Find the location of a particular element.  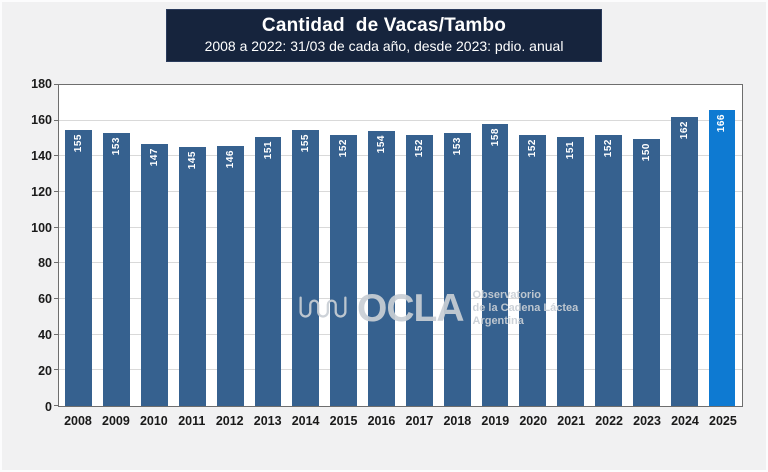

bar-label-wrap: 166 is located at coordinates (722, 123).